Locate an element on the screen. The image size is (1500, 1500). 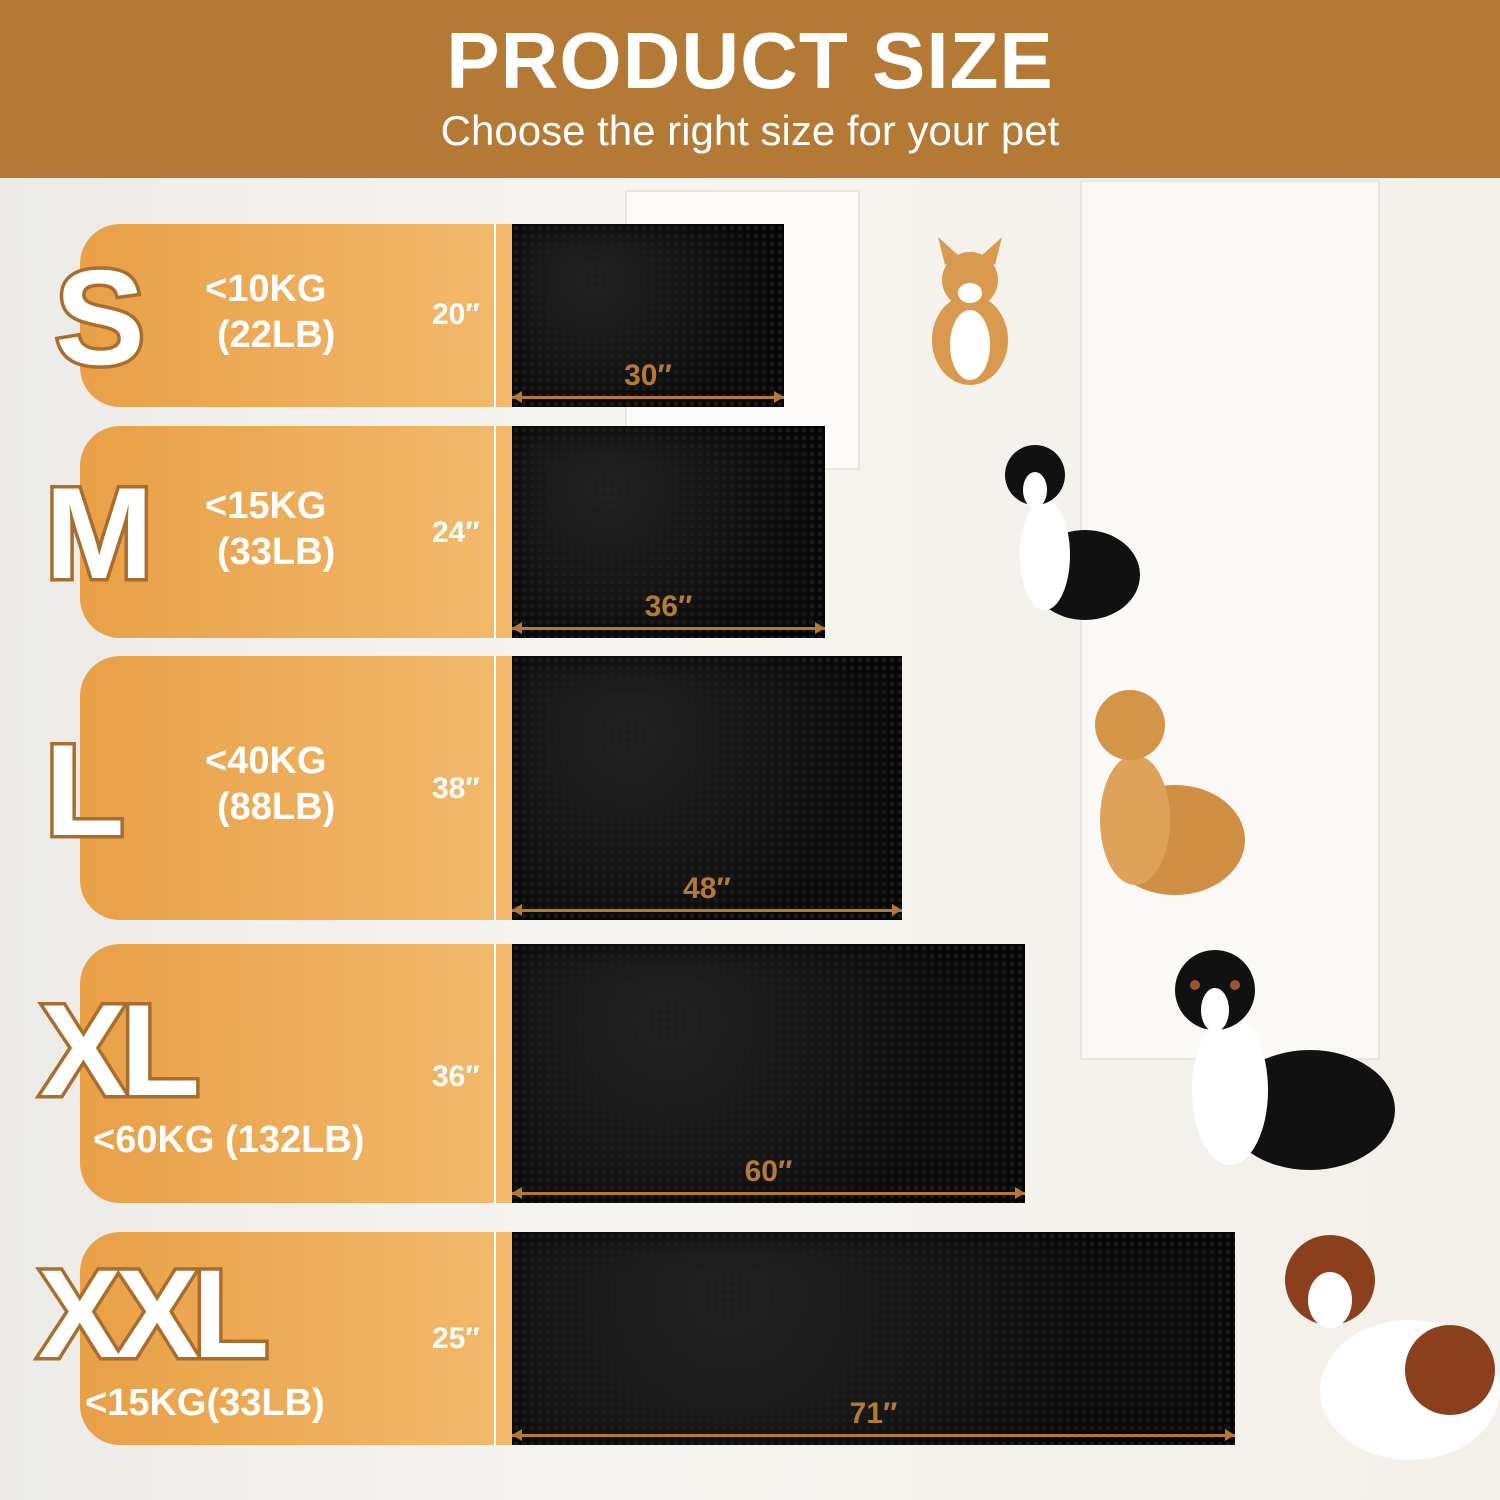
height-arrow-l is located at coordinates (495, 788).